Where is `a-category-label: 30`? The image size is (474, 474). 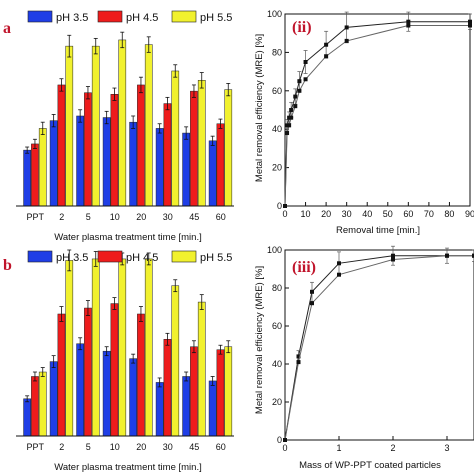
a-category-label: 30 is located at coordinates (168, 217).